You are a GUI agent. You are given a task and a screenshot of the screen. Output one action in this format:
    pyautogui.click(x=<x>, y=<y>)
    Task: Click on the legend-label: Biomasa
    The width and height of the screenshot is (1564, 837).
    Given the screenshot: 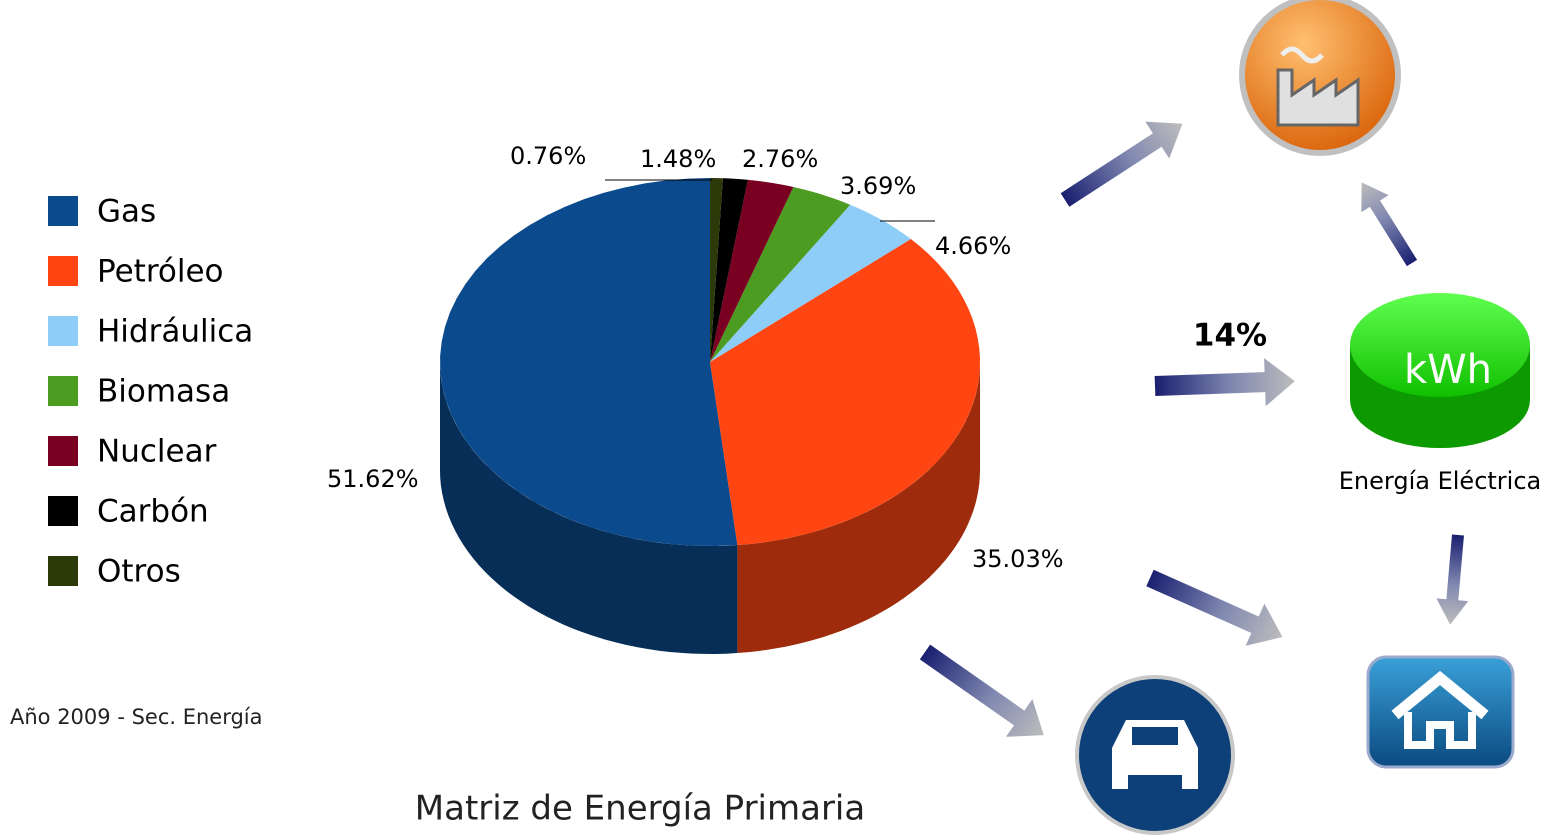 What is the action you would take?
    pyautogui.click(x=163, y=392)
    